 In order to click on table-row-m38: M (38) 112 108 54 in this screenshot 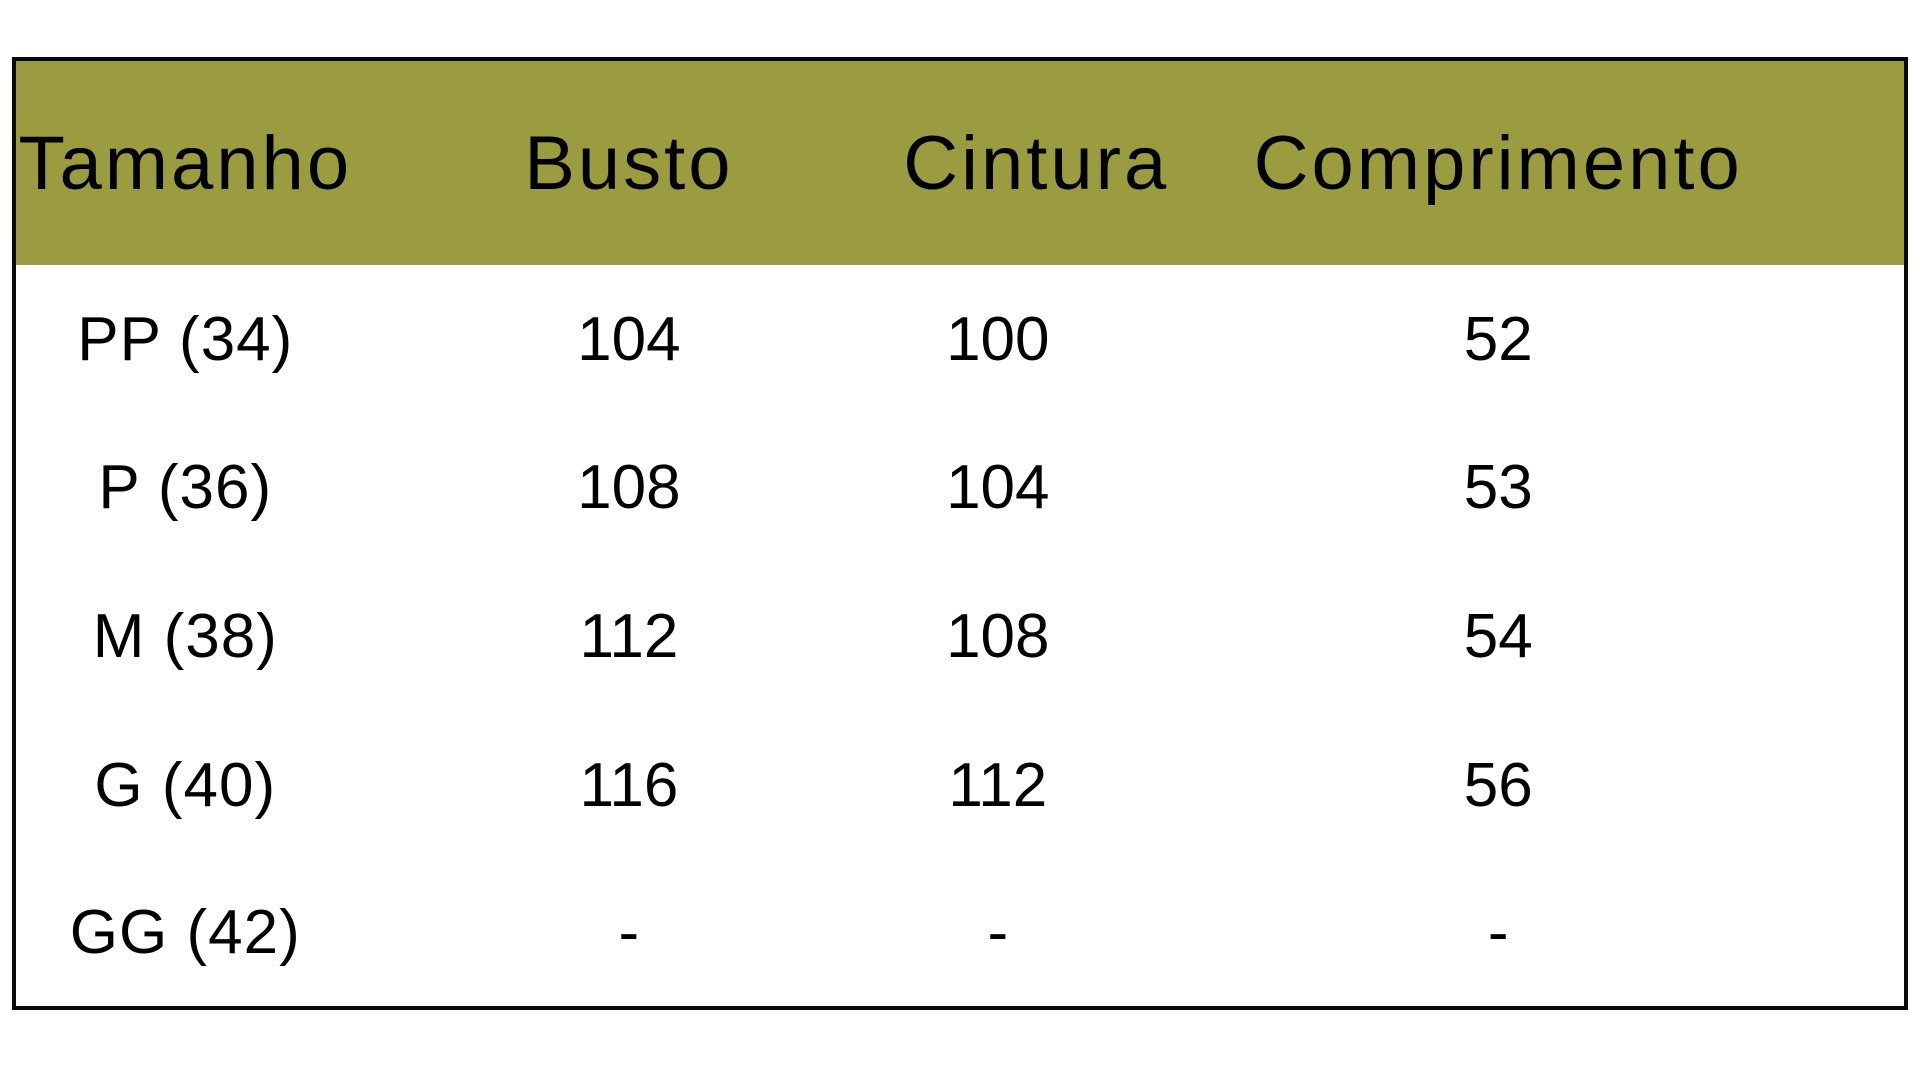, I will do `click(960, 636)`.